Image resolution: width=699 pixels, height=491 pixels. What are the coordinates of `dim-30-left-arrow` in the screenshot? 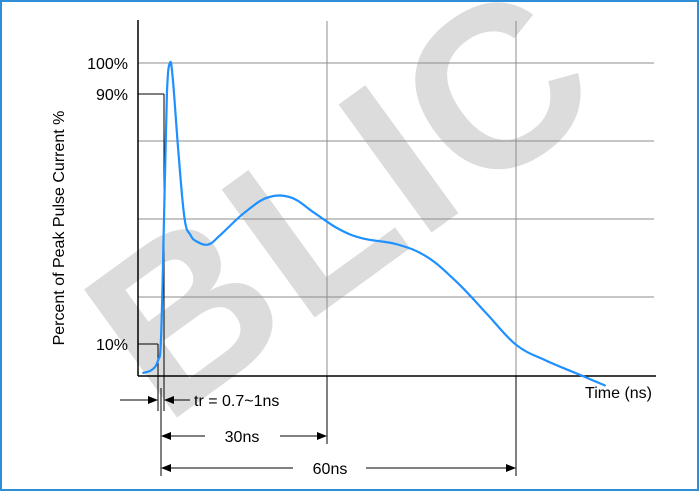 It's located at (166, 436).